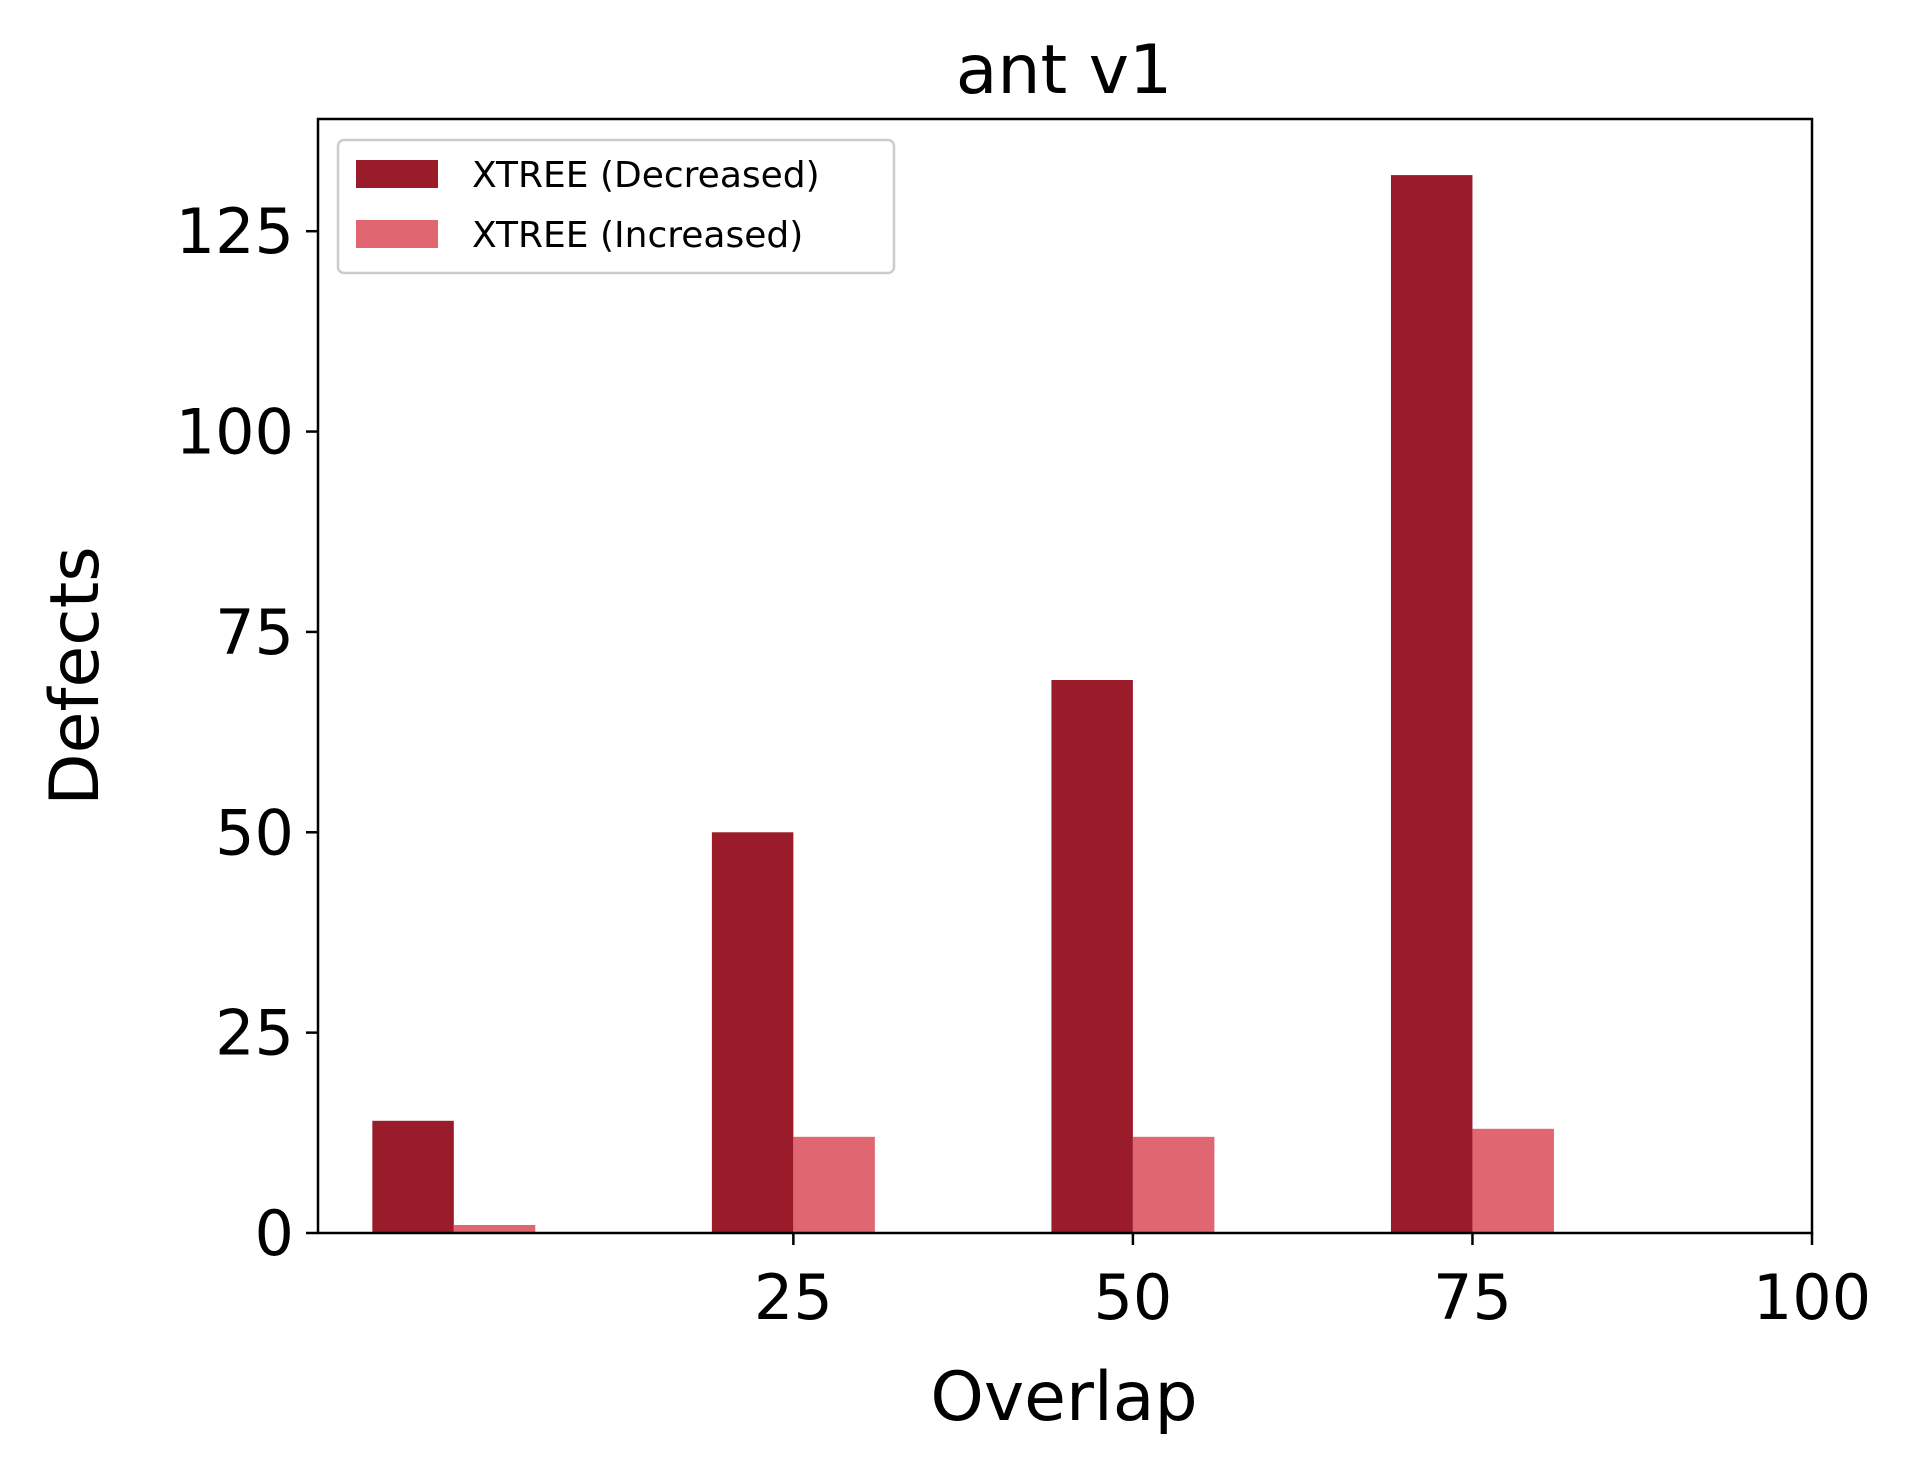  I want to click on x-axis-label: Overlap, so click(1063, 1397).